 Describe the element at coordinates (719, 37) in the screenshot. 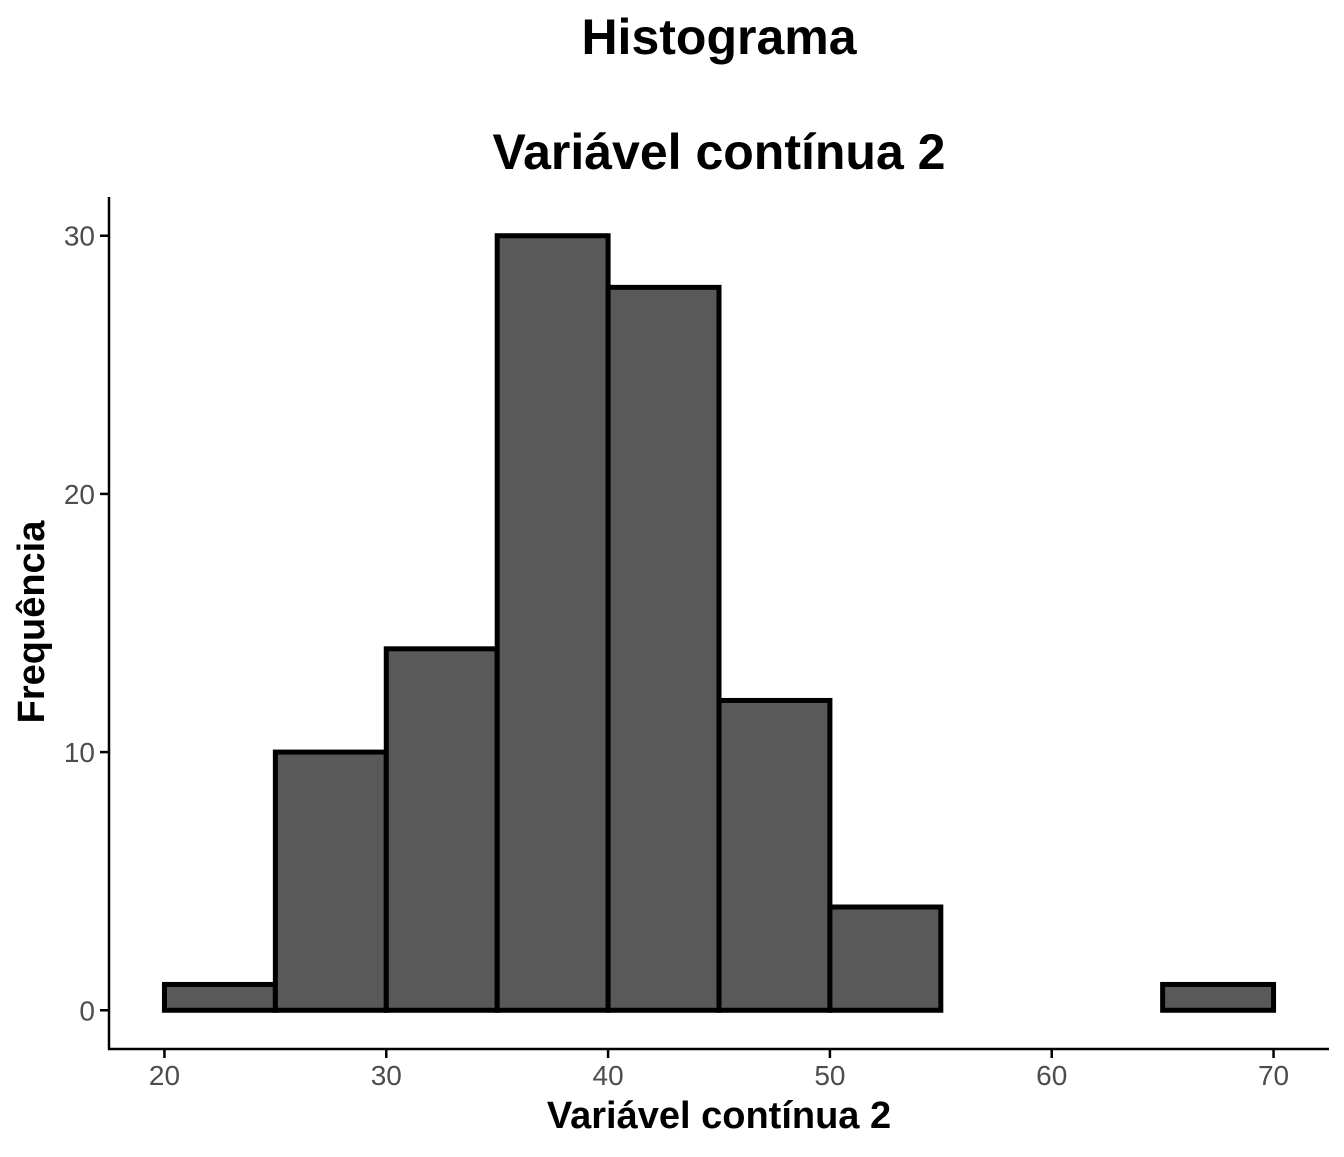

I see `chart-title: Histograma` at that location.